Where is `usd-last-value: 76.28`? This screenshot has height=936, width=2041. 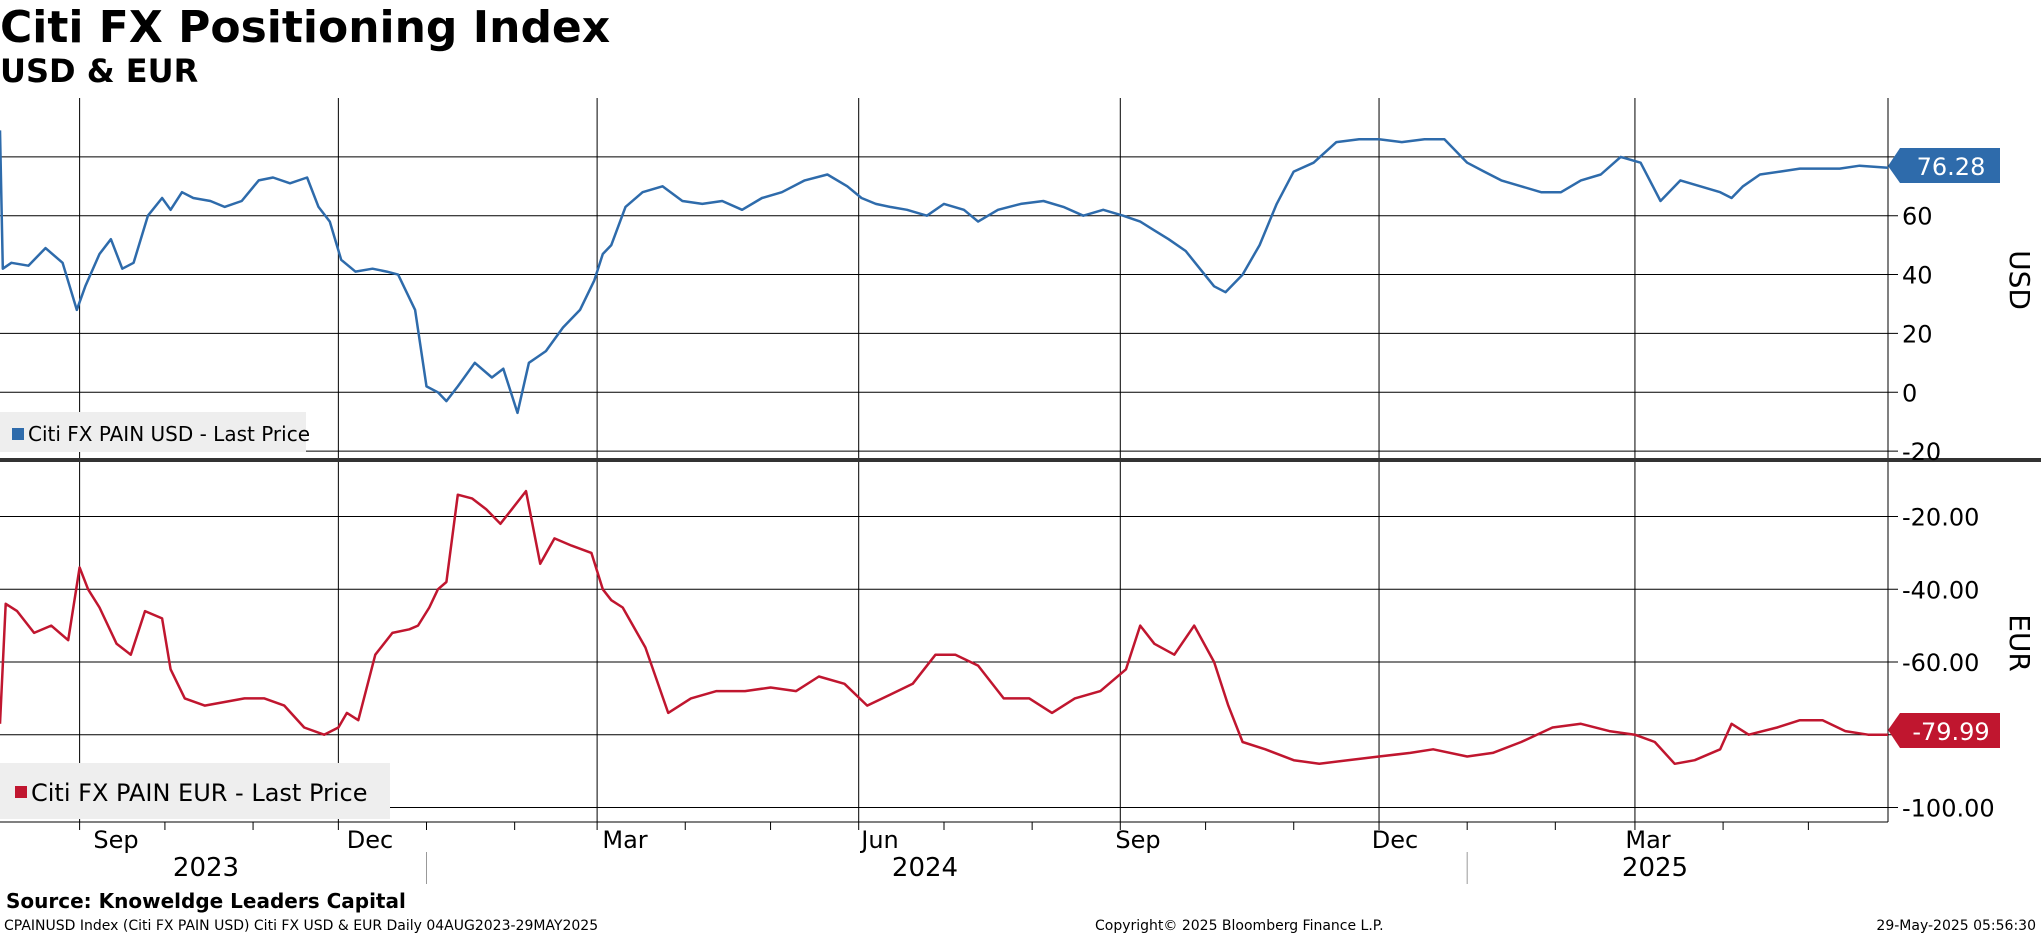
usd-last-value: 76.28 is located at coordinates (1951, 167).